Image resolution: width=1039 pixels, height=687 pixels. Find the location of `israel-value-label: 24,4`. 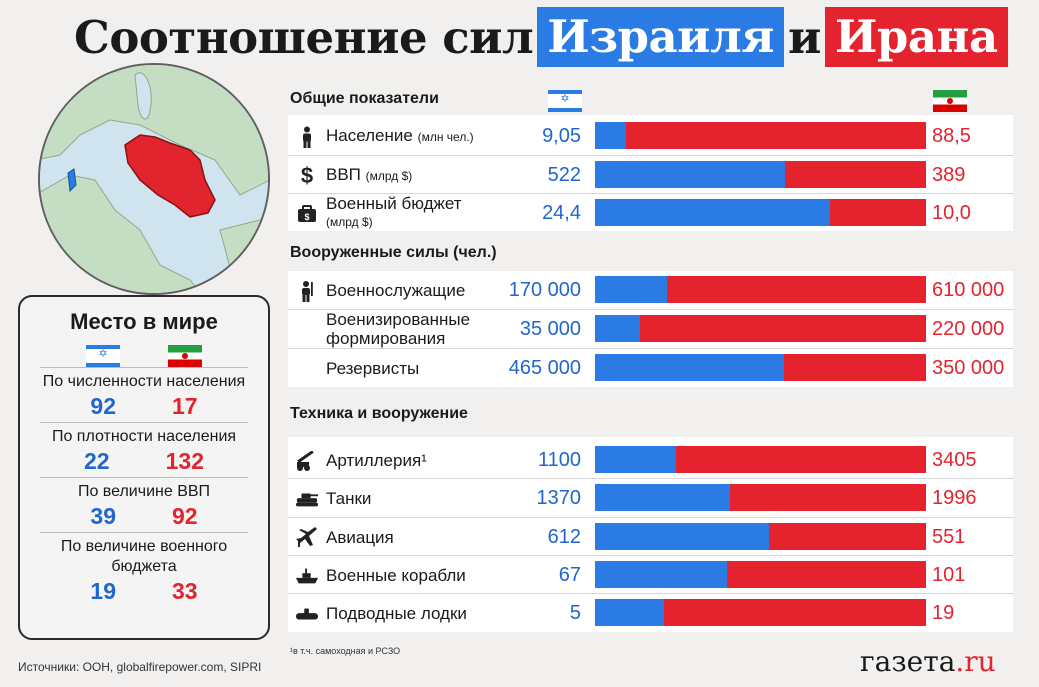

israel-value-label: 24,4 is located at coordinates (561, 212).